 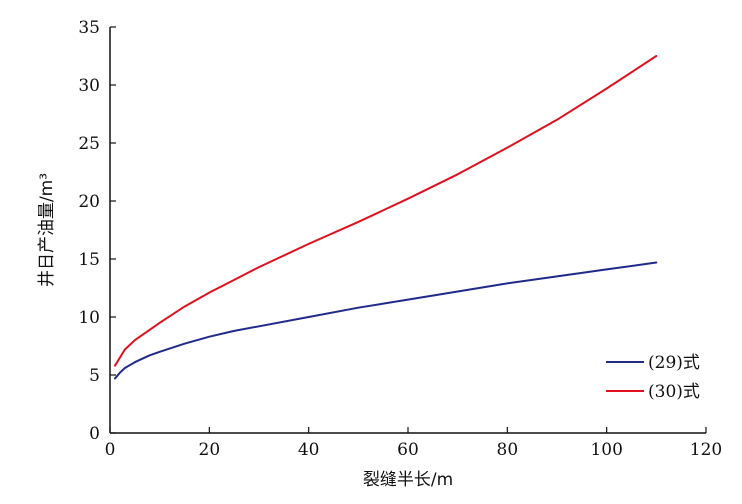 I want to click on x-tick-label: 60, so click(x=408, y=450).